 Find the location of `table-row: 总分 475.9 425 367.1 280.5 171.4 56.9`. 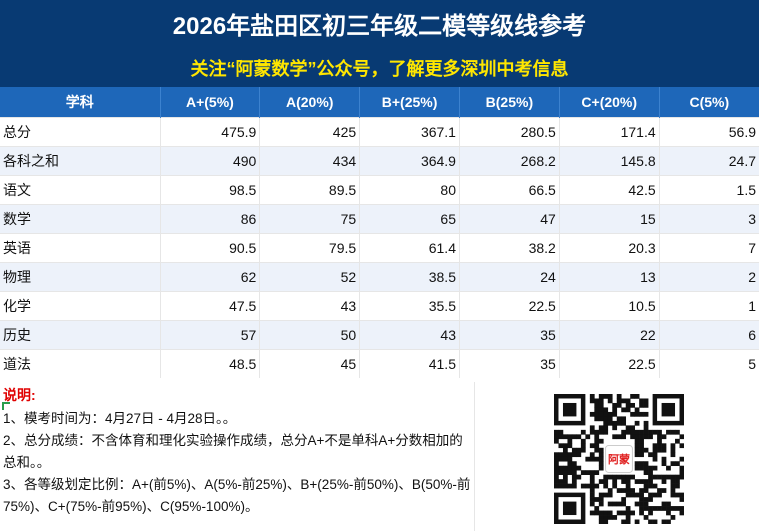

table-row: 总分 475.9 425 367.1 280.5 171.4 56.9 is located at coordinates (379, 132).